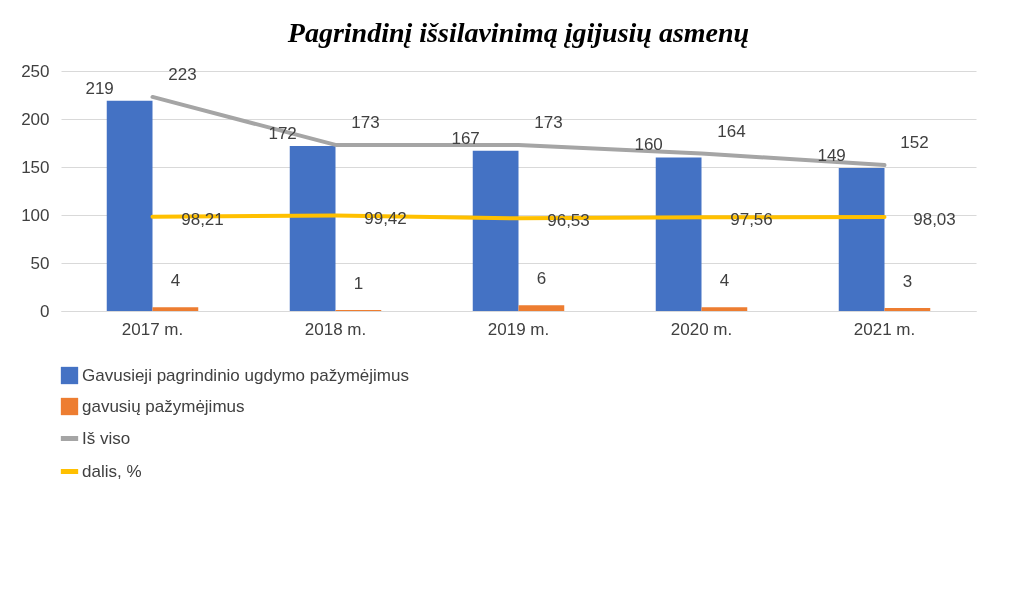 The image size is (1017, 597). What do you see at coordinates (282, 133) in the screenshot?
I see `data-label: 172` at bounding box center [282, 133].